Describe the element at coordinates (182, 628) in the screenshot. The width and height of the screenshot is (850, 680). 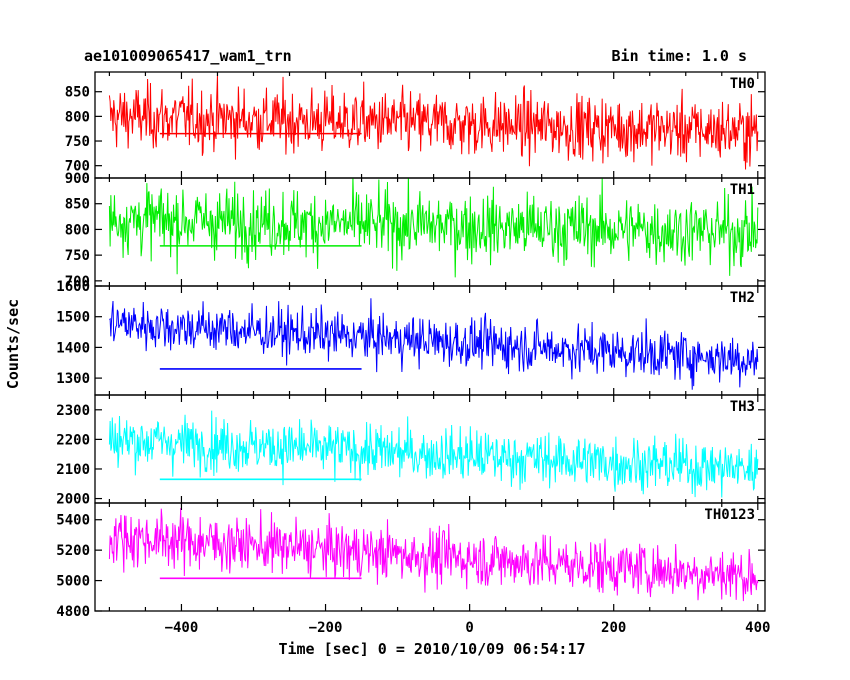
I see `x-tick-label: −400` at that location.